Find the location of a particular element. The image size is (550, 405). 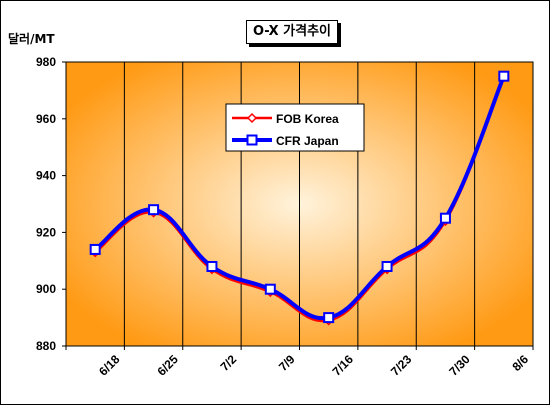

y-tick-label: 900 is located at coordinates (46, 289).